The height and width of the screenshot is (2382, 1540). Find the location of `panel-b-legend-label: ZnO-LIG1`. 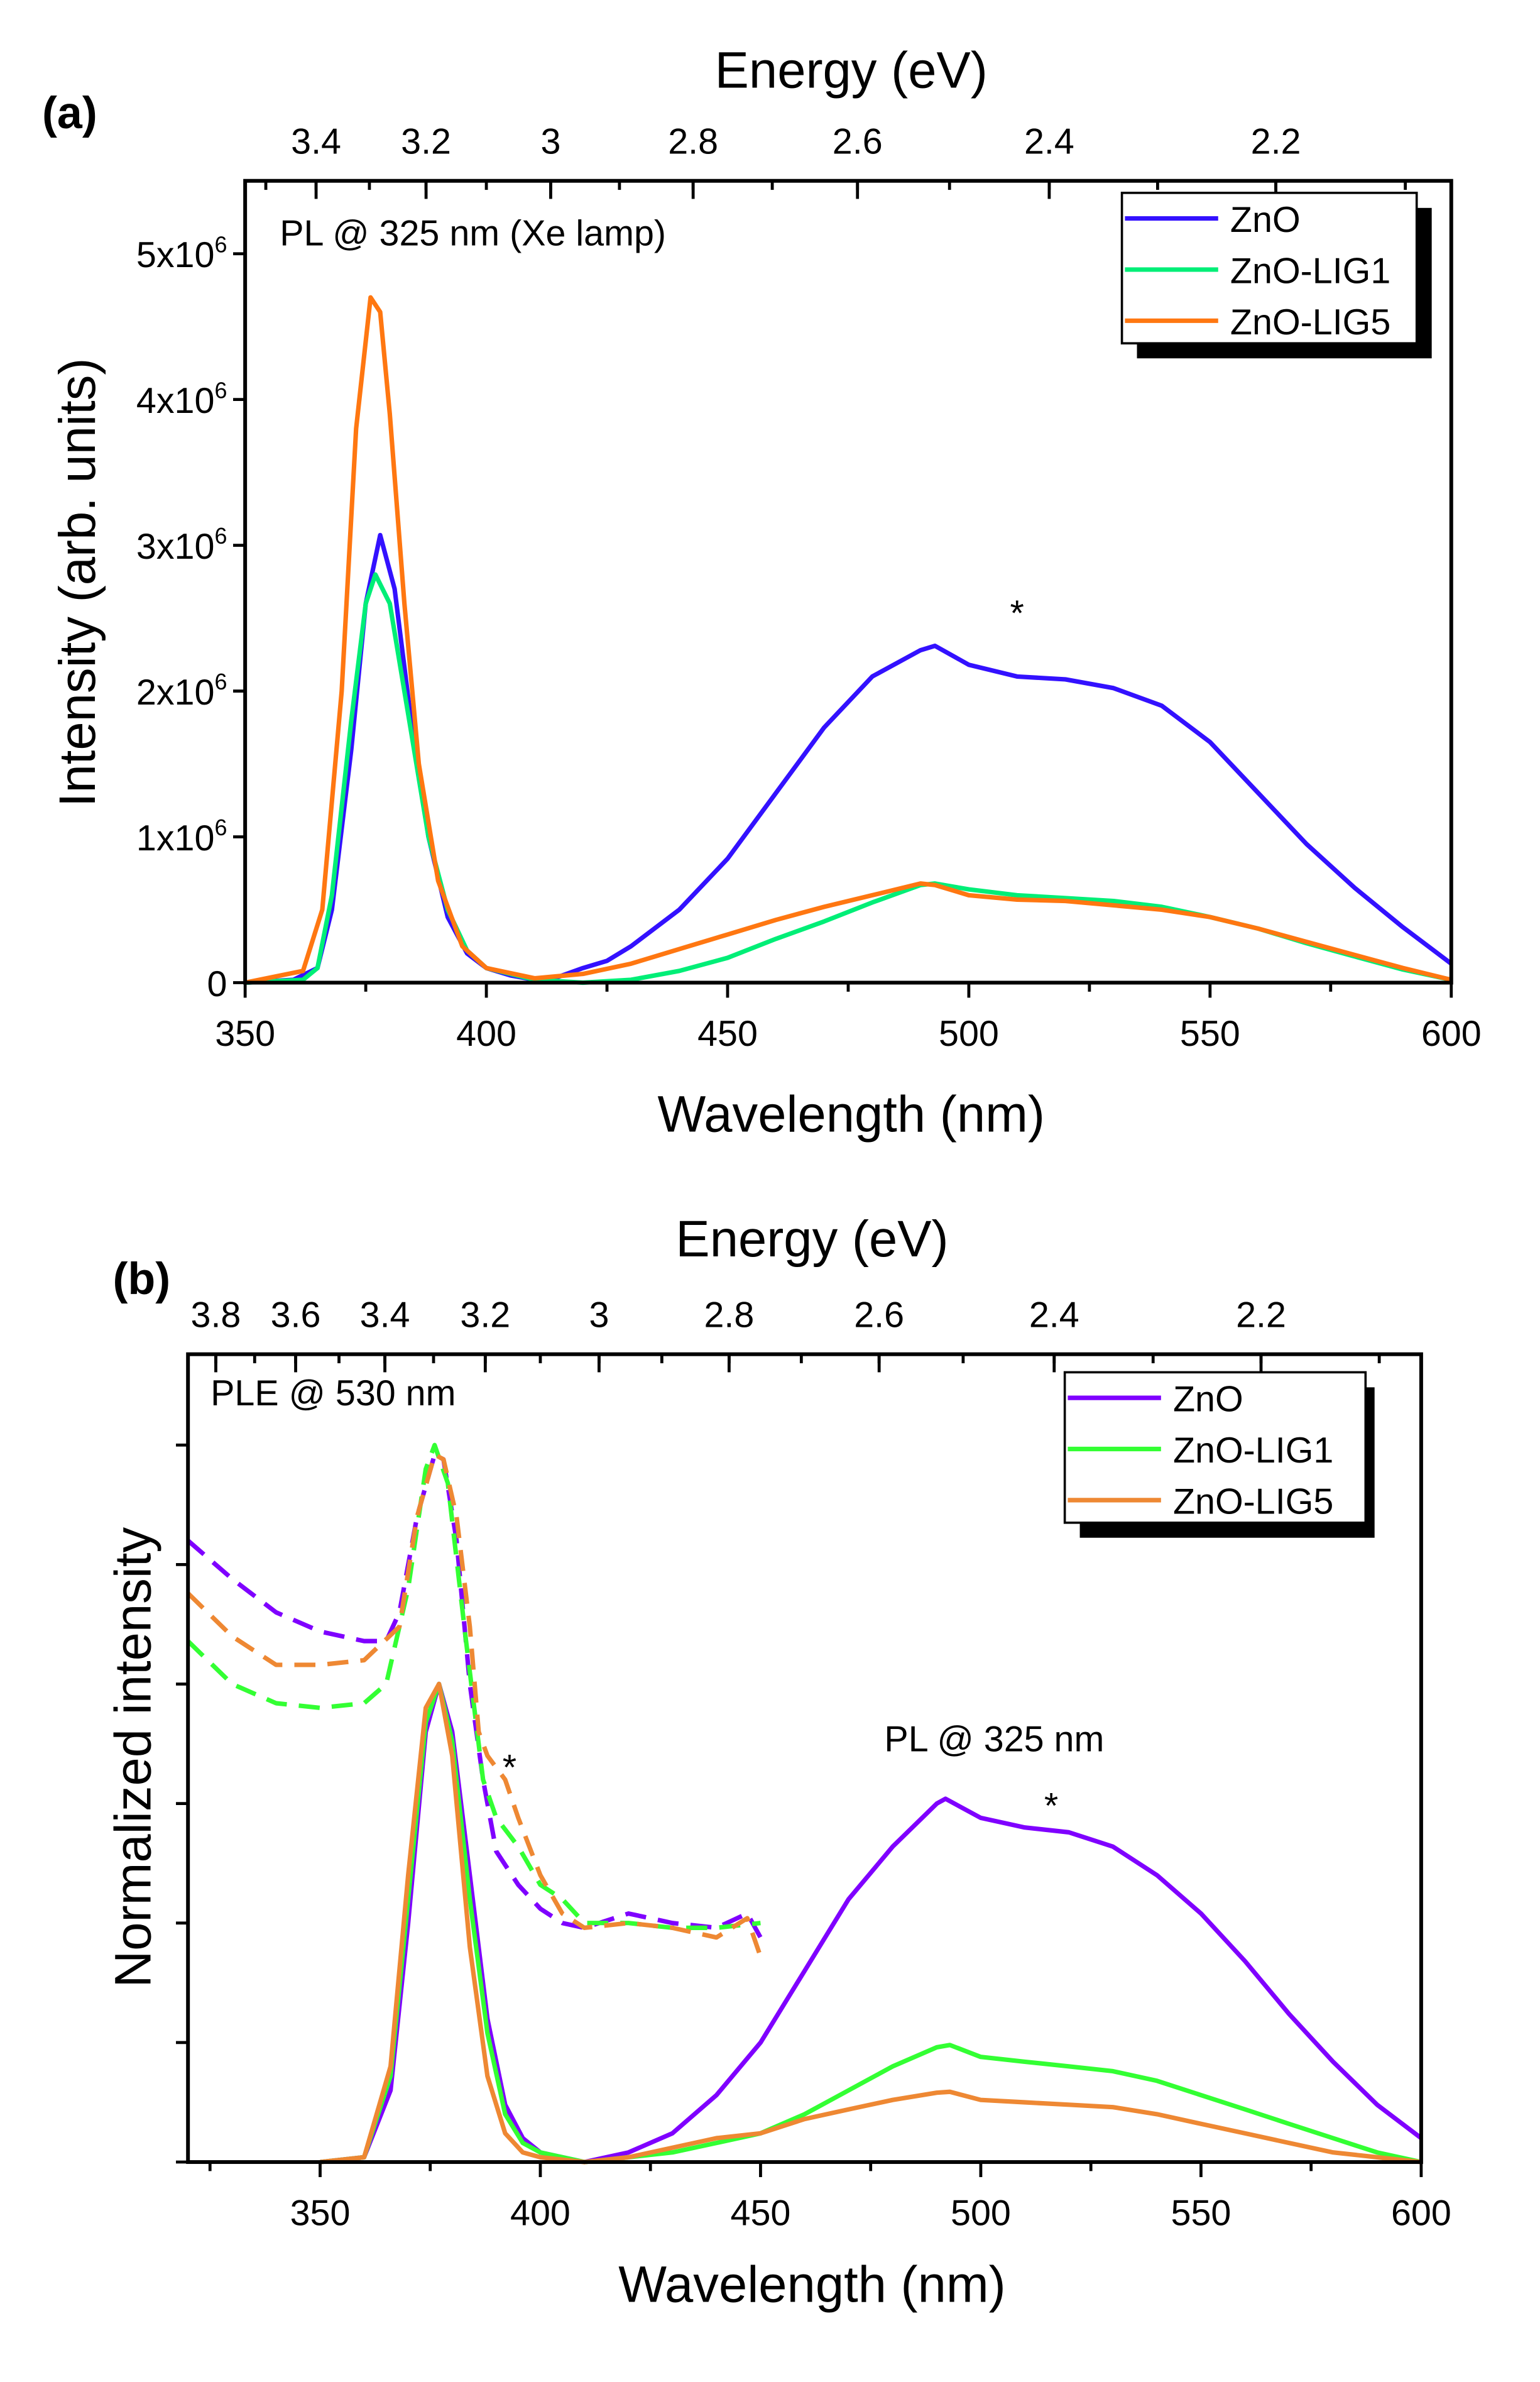

panel-b-legend-label: ZnO-LIG1 is located at coordinates (1253, 1450).